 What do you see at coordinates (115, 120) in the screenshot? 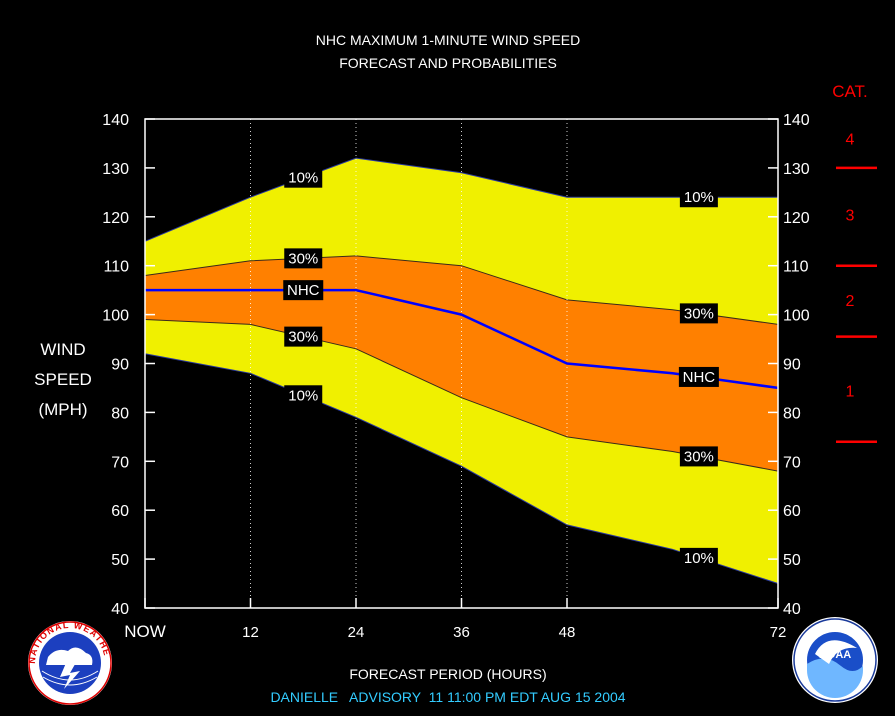
I see `y-tick-label-left: 140` at bounding box center [115, 120].